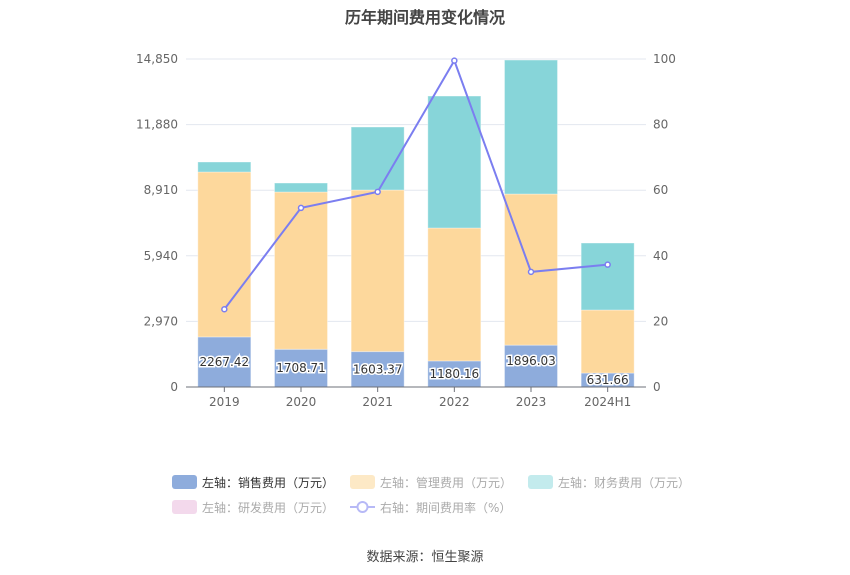  Describe the element at coordinates (363, 482) in the screenshot. I see `legend-swatch-admin` at that location.